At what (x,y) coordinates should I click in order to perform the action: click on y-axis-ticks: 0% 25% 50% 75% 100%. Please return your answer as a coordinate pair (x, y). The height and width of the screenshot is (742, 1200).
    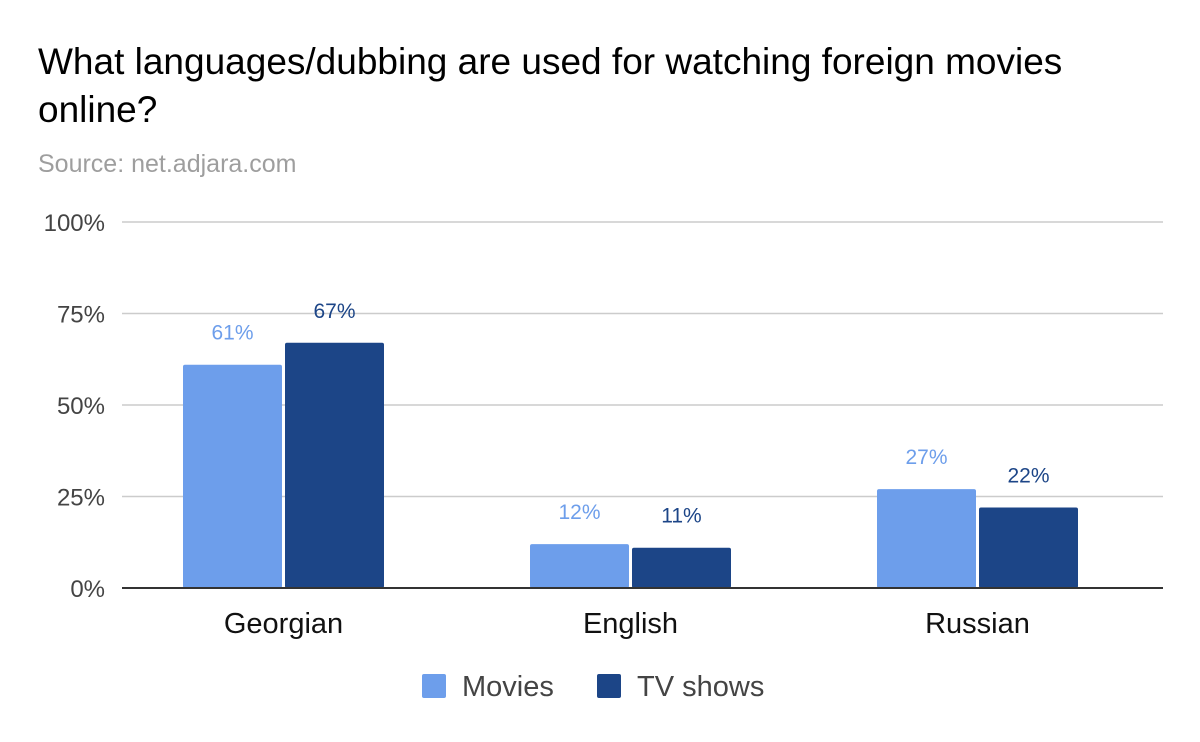
    Looking at the image, I should click on (74, 406).